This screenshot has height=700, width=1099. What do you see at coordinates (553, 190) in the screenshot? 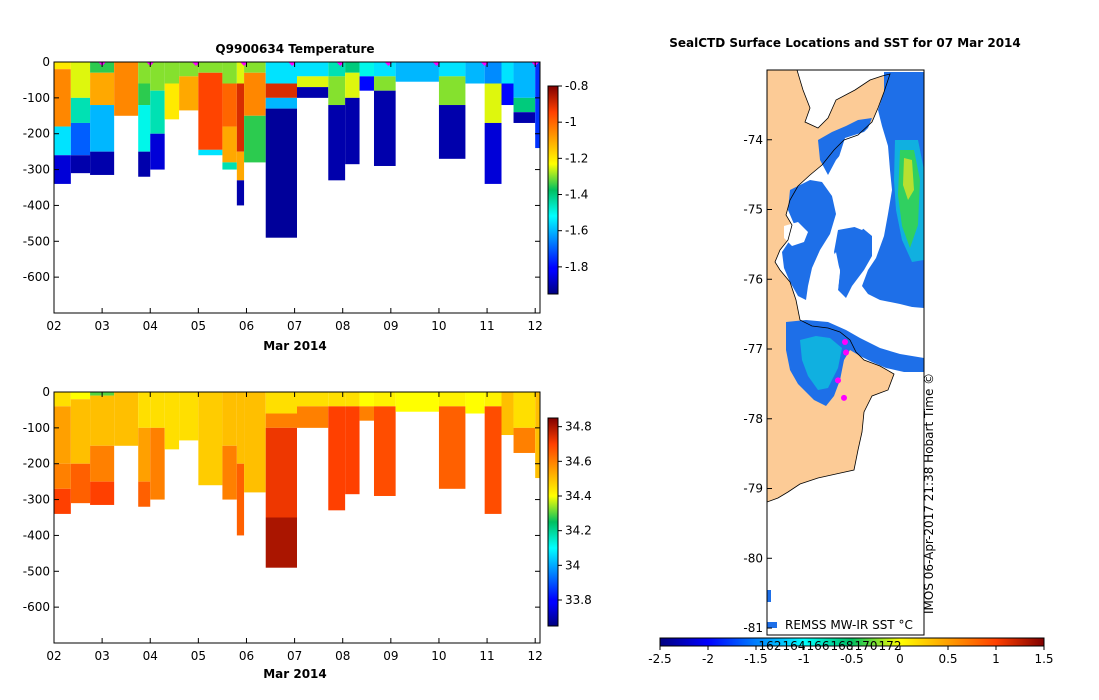
I see `temperature-colorbar-frame` at bounding box center [553, 190].